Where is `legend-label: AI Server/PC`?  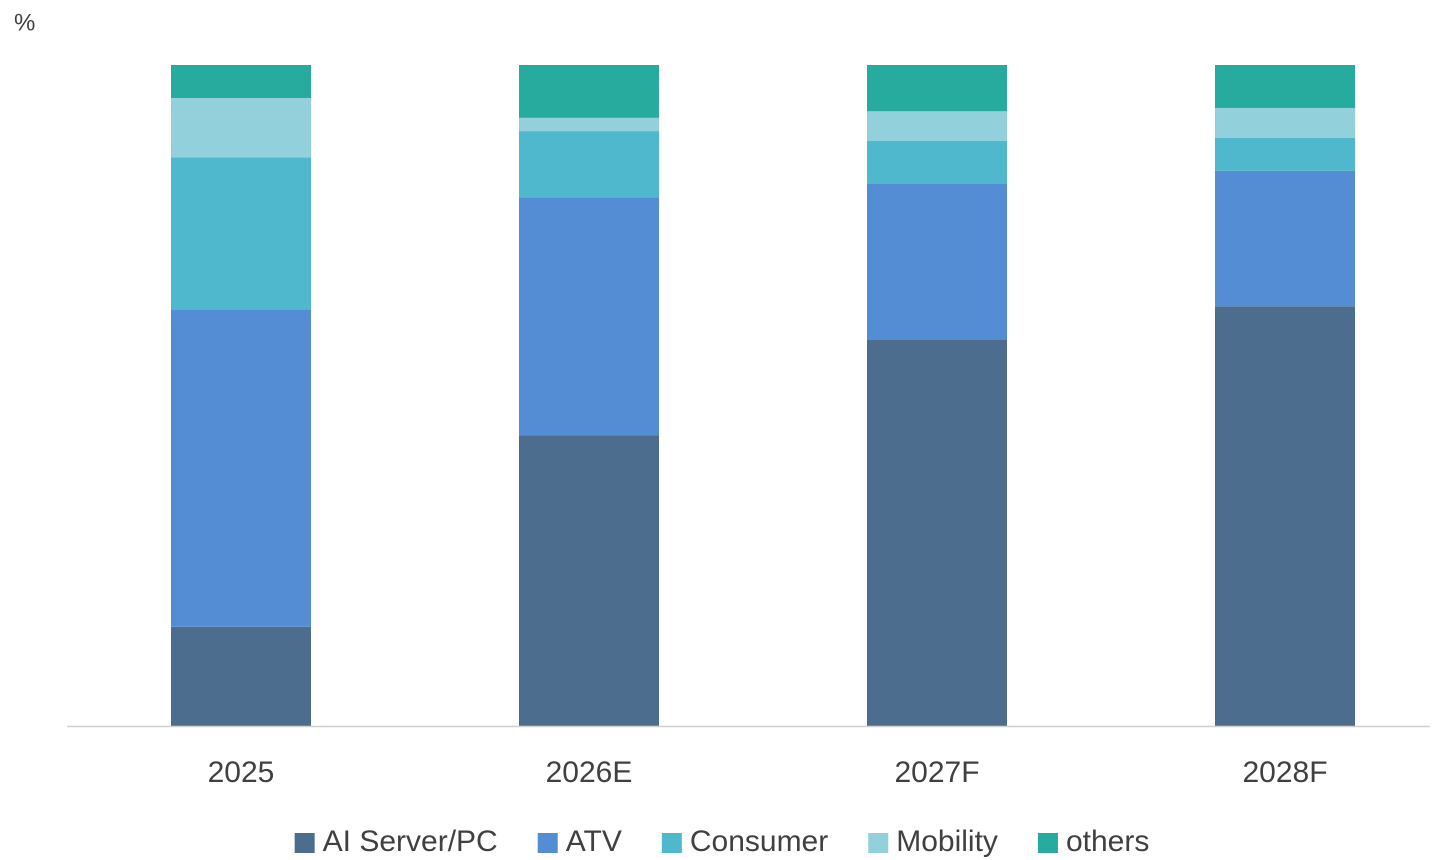 legend-label: AI Server/PC is located at coordinates (410, 841).